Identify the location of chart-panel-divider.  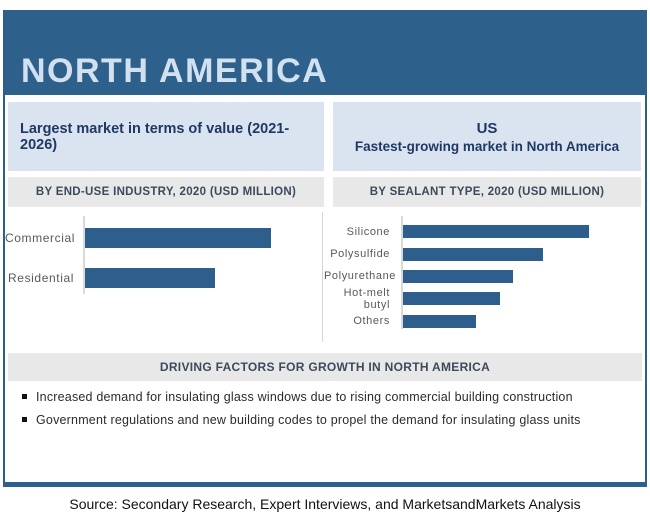
(322, 277).